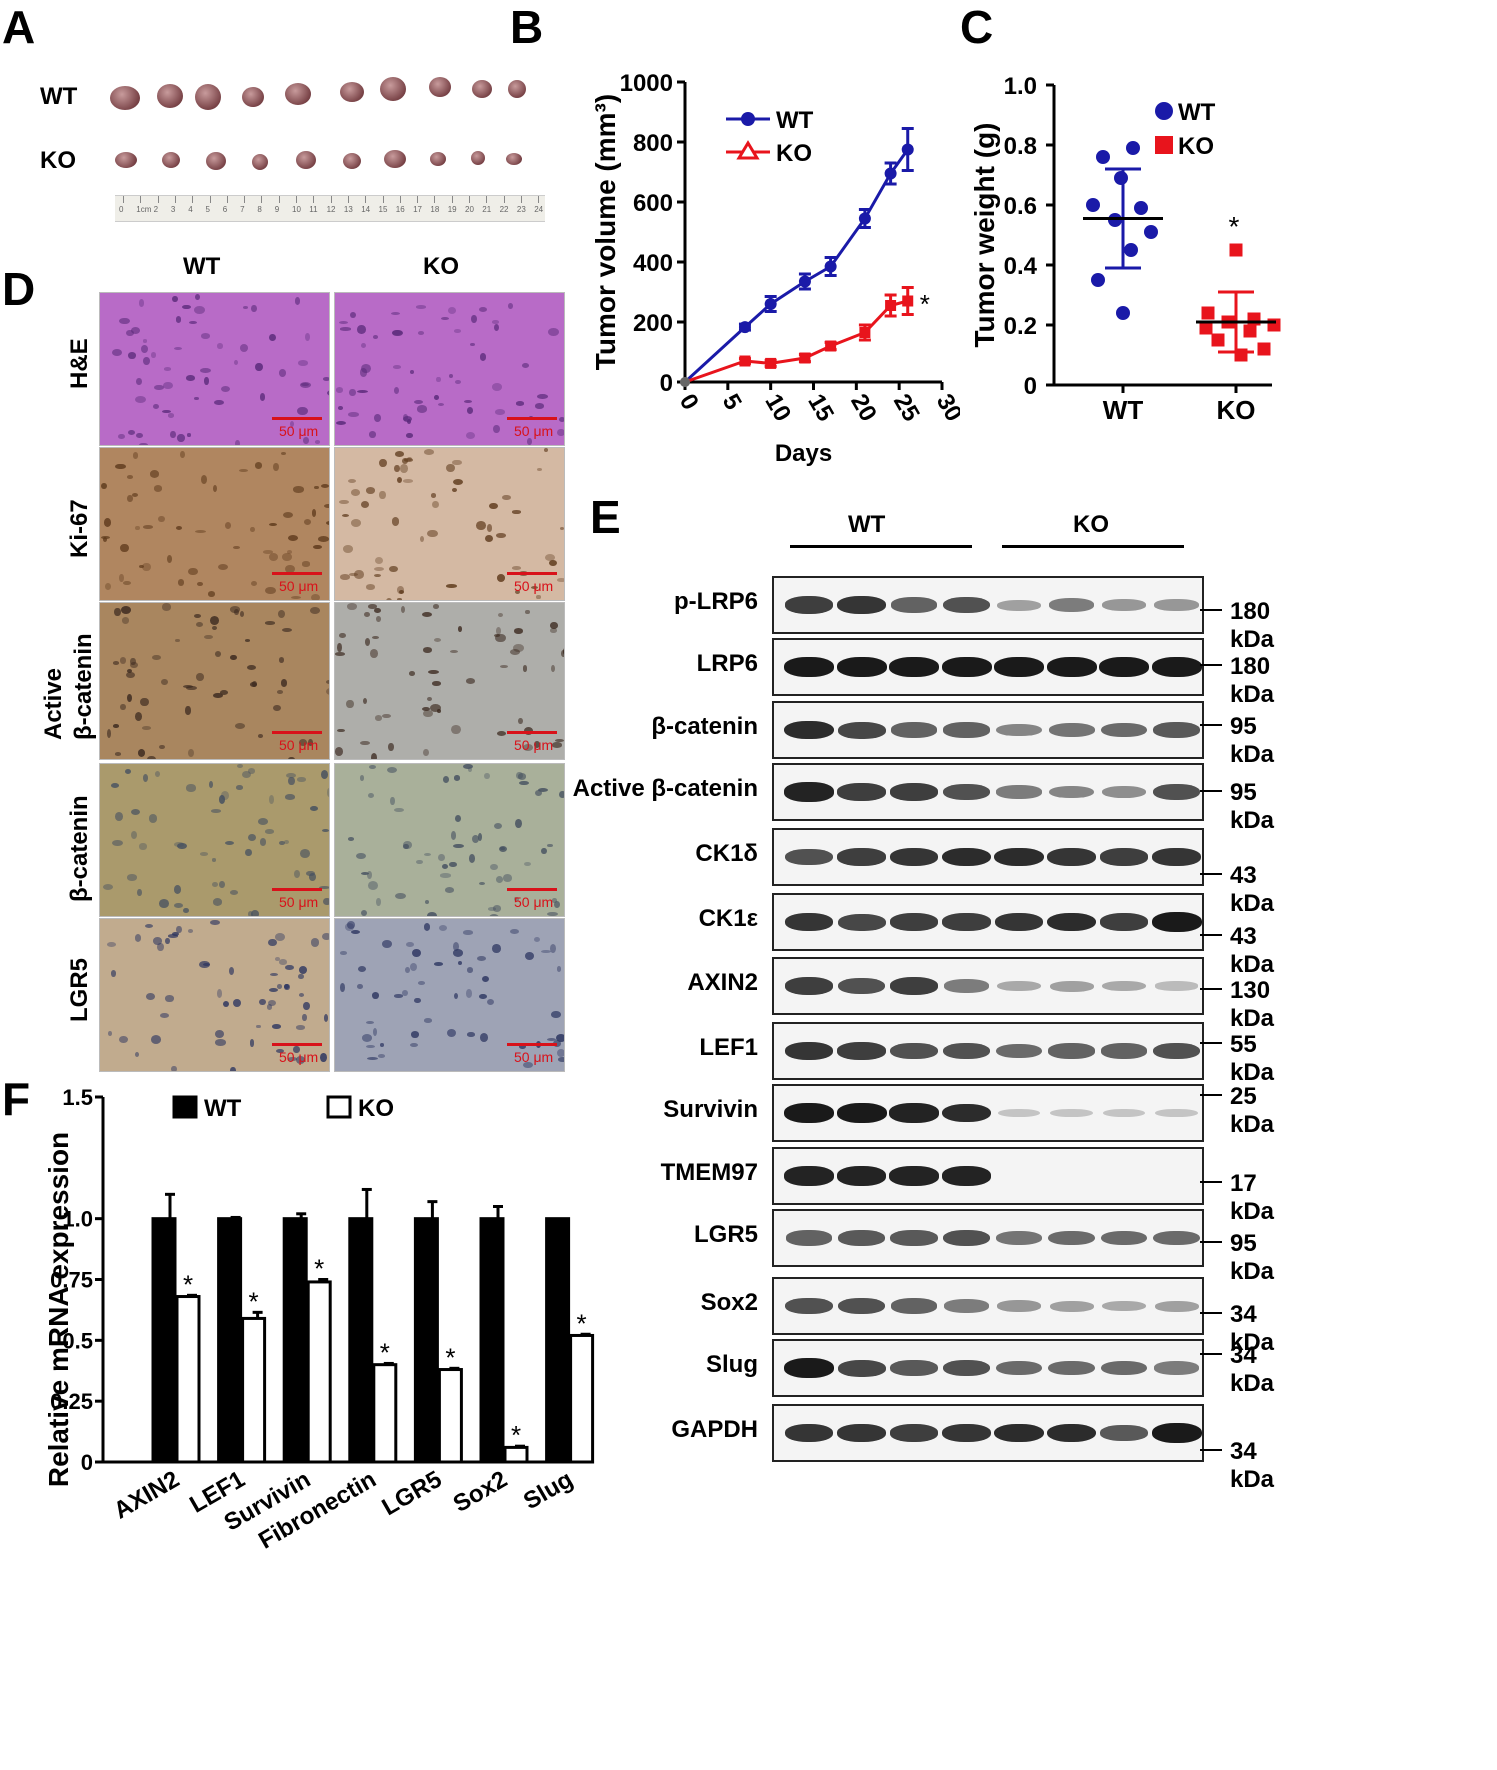  What do you see at coordinates (1098, 280) in the screenshot?
I see `data-point-wt` at bounding box center [1098, 280].